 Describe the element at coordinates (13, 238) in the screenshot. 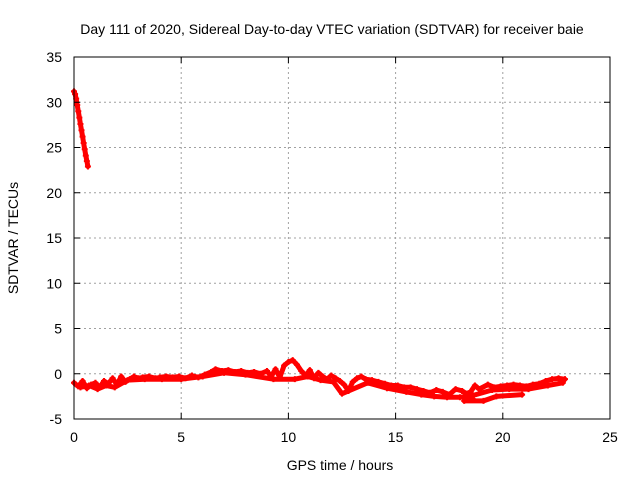

I see `y-axis-label: SDTVAR / TECUs` at that location.